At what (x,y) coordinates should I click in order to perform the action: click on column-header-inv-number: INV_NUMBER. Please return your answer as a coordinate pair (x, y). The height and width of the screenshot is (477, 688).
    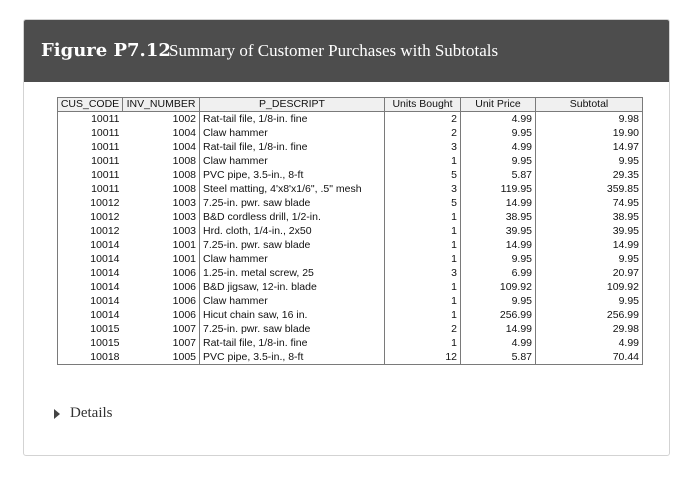
    Looking at the image, I should click on (161, 104).